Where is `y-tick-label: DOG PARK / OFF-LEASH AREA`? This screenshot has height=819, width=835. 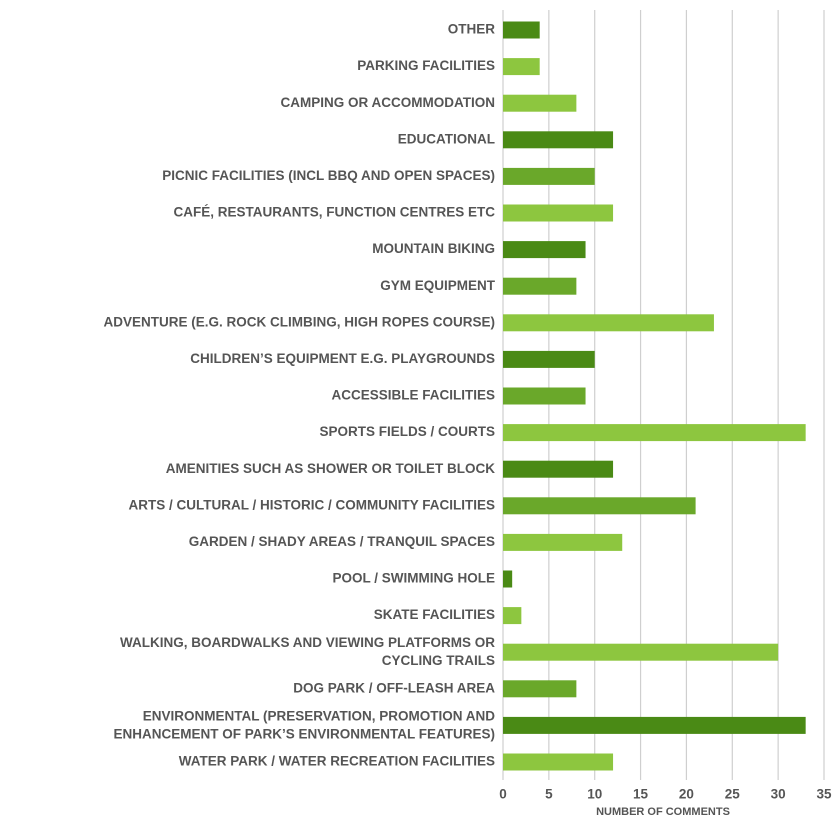 y-tick-label: DOG PARK / OFF-LEASH AREA is located at coordinates (394, 687).